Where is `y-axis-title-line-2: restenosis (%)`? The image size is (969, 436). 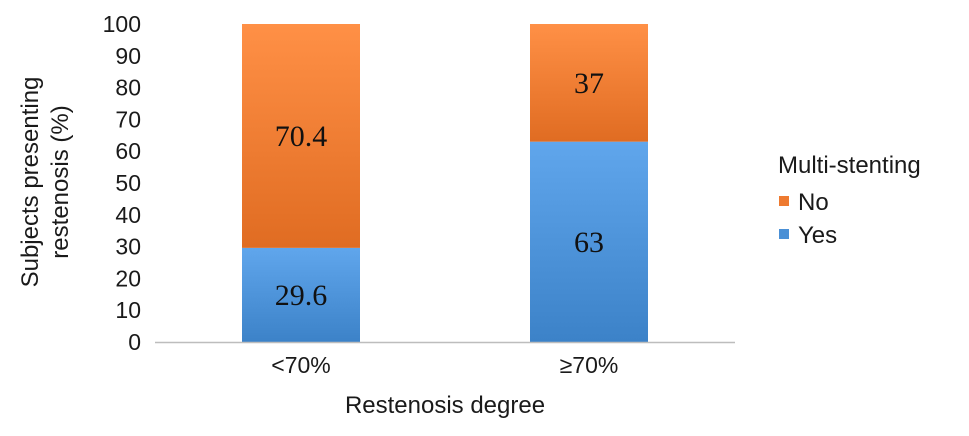 y-axis-title-line-2: restenosis (%) is located at coordinates (60, 181).